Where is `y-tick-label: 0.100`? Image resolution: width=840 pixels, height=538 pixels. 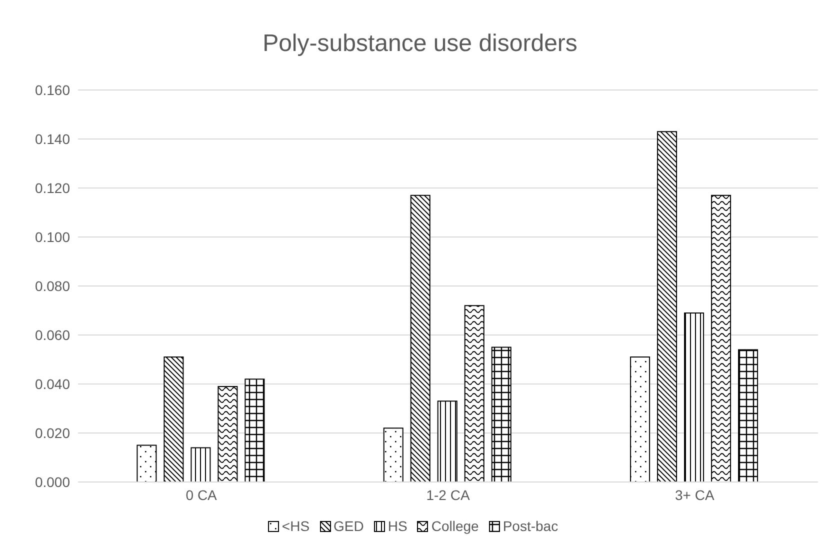
y-tick-label: 0.100 is located at coordinates (52, 236).